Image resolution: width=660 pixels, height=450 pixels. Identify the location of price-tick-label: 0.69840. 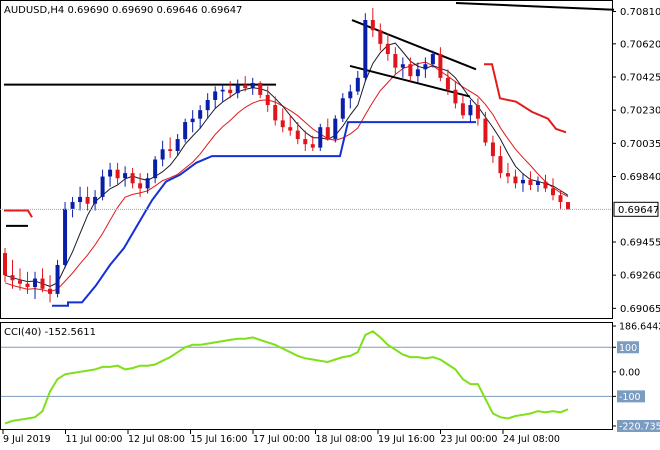
(640, 177).